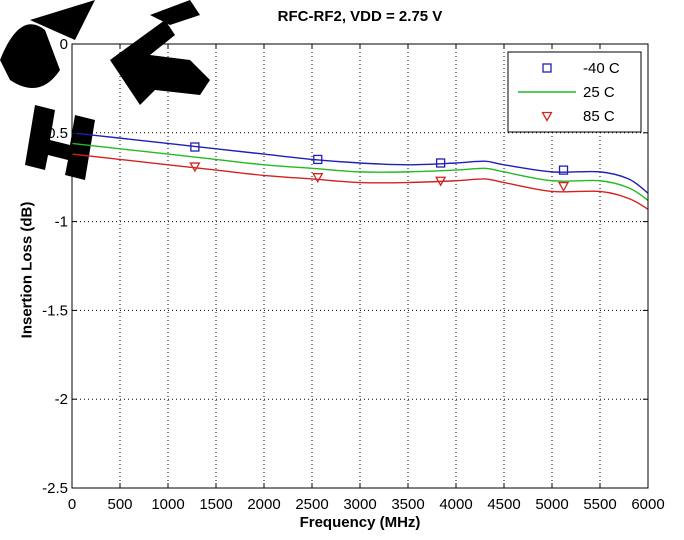 The image size is (684, 540). Describe the element at coordinates (551, 504) in the screenshot. I see `x-tick-label: 5000` at that location.